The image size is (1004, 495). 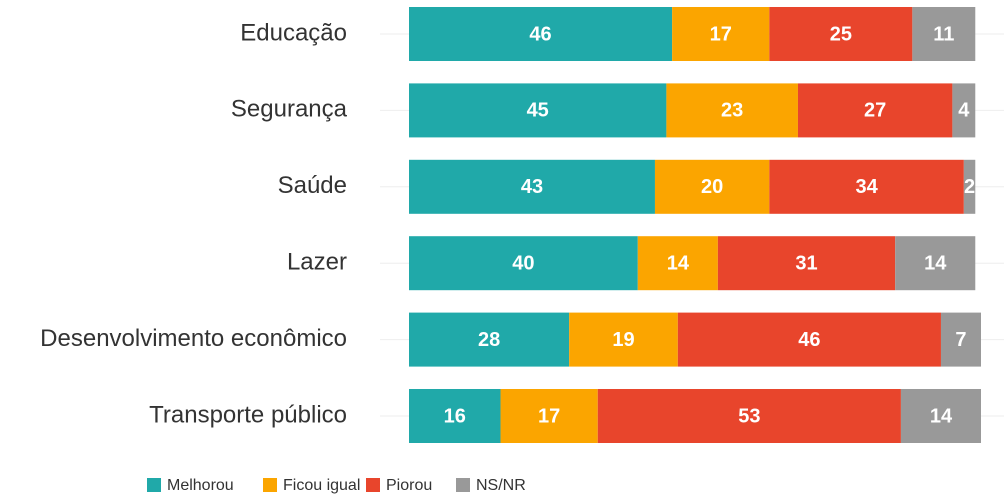 What do you see at coordinates (501, 485) in the screenshot?
I see `legend-label: NS/NR` at bounding box center [501, 485].